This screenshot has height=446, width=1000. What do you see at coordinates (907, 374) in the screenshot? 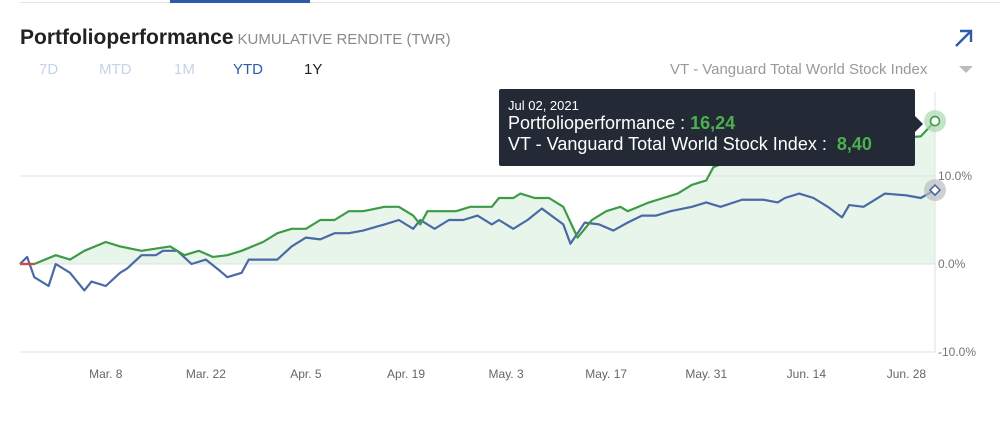
I see `x-tick-label: Jun. 28` at bounding box center [907, 374].